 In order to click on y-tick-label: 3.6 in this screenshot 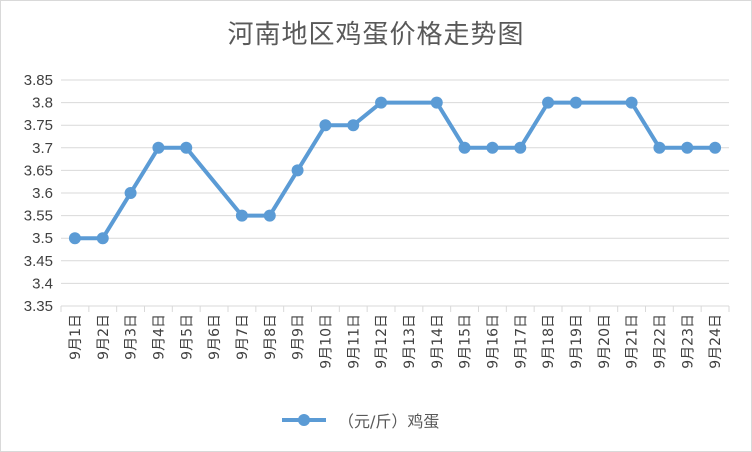, I will do `click(42, 193)`.